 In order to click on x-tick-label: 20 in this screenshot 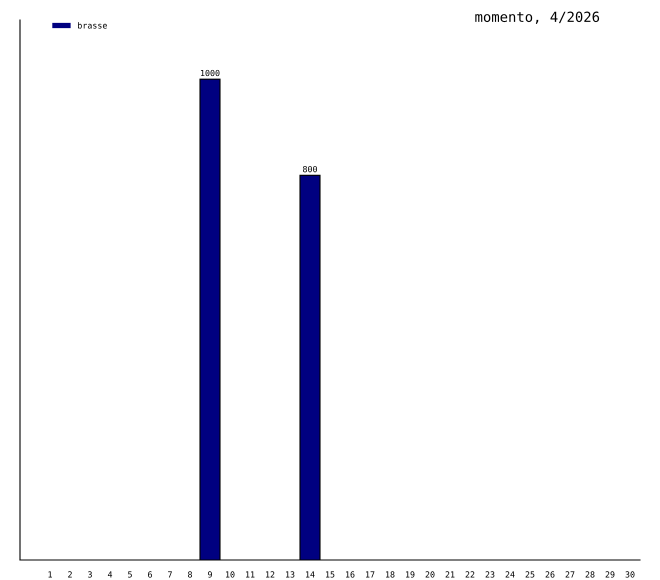, I will do `click(430, 574)`.